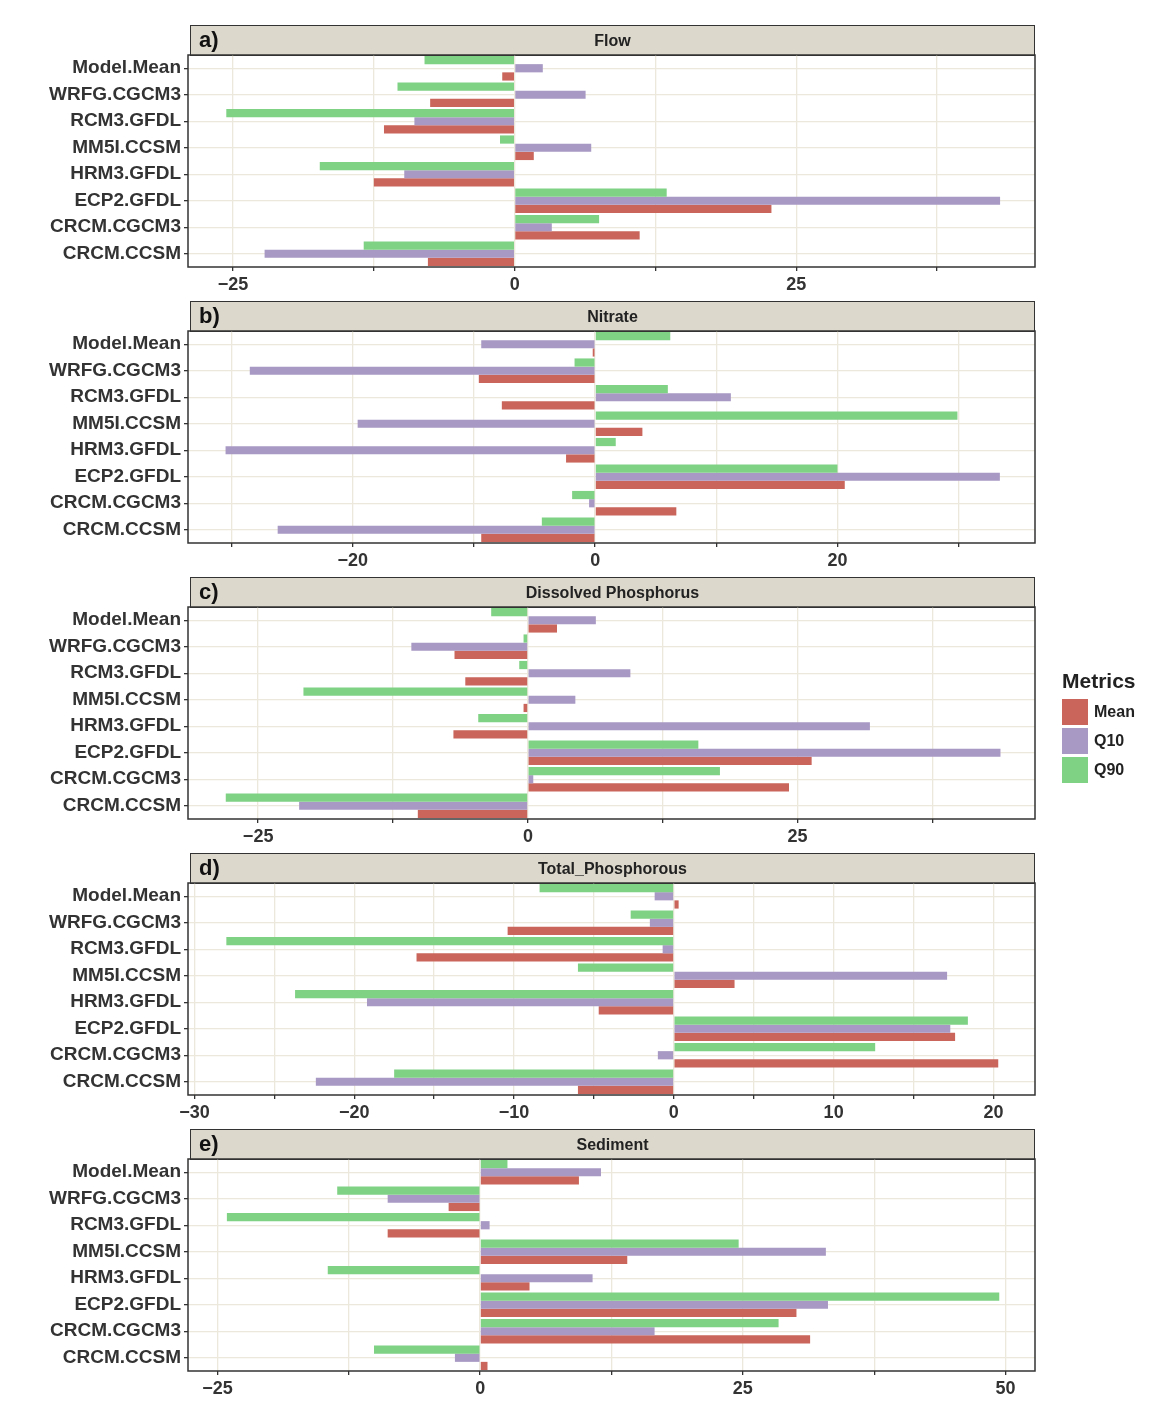 The width and height of the screenshot is (1150, 1405). What do you see at coordinates (612, 868) in the screenshot?
I see `chart-title: Total_Phosphorous` at bounding box center [612, 868].